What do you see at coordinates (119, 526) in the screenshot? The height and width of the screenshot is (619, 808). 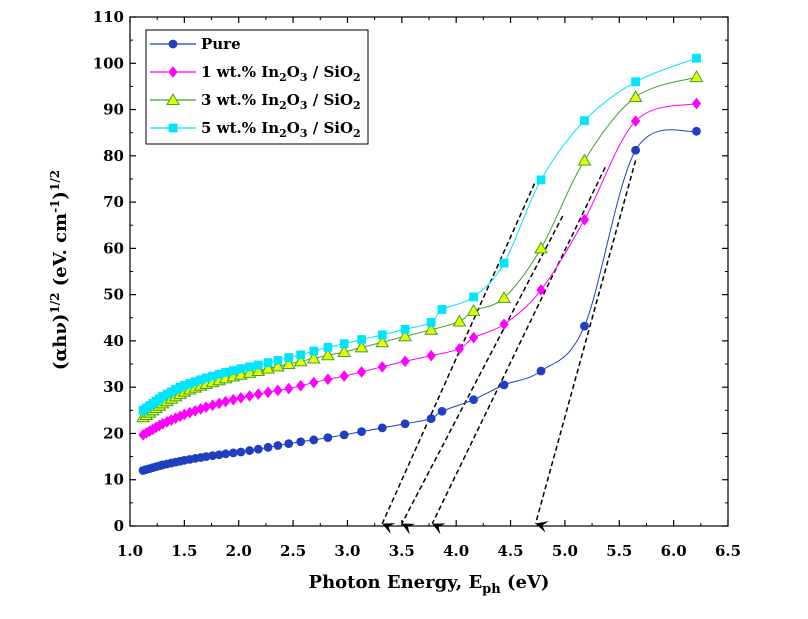 I see `y-tick-label: 0` at bounding box center [119, 526].